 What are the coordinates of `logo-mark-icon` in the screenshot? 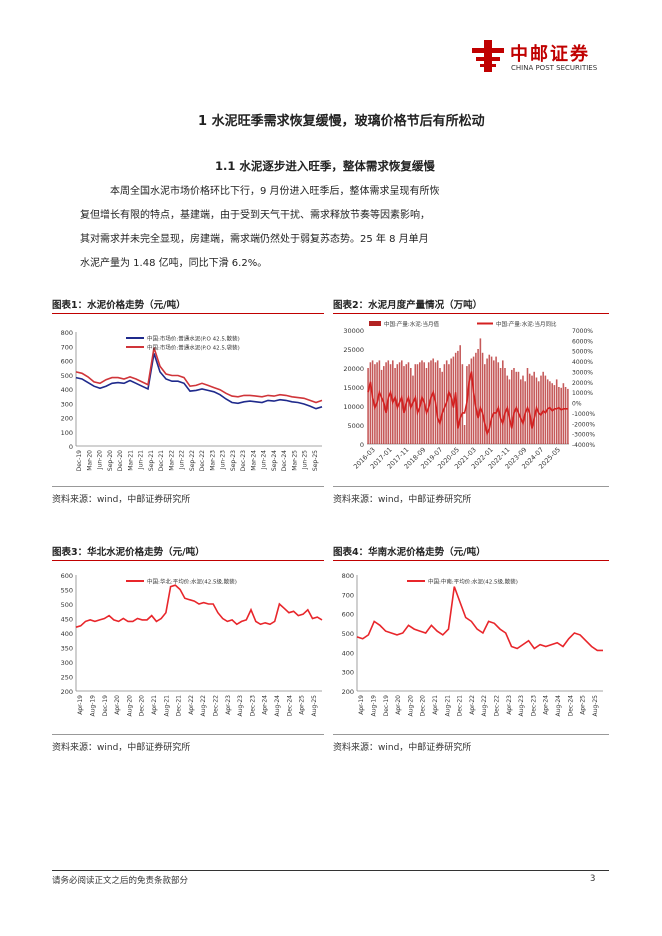 It's located at (488, 56).